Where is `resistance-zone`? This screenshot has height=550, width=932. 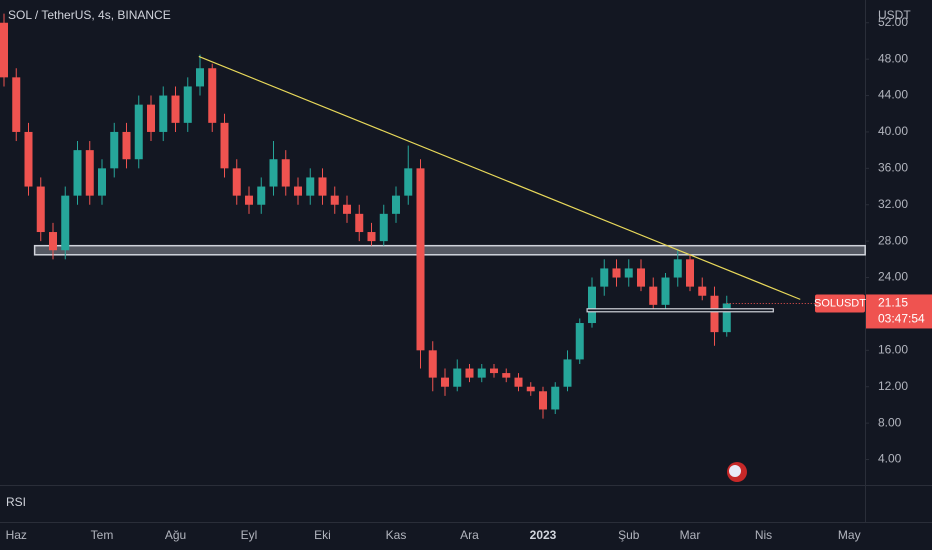
resistance-zone is located at coordinates (449, 250).